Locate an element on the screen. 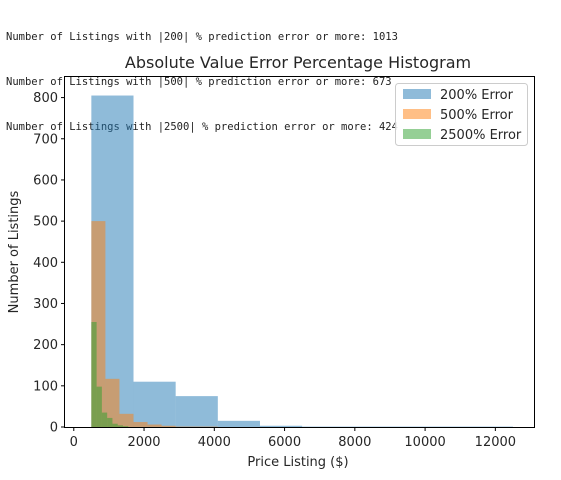 The height and width of the screenshot is (480, 561). x-axis-label: Price Listing ($) is located at coordinates (297, 462).